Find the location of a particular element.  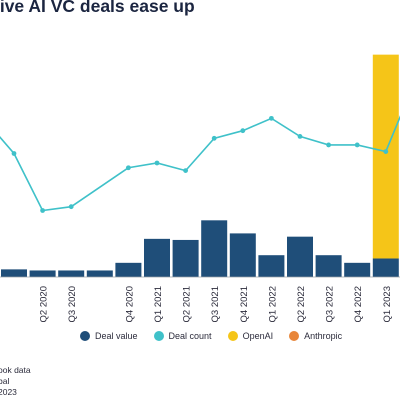

x-tick-label: Q2 2020 is located at coordinates (44, 304).